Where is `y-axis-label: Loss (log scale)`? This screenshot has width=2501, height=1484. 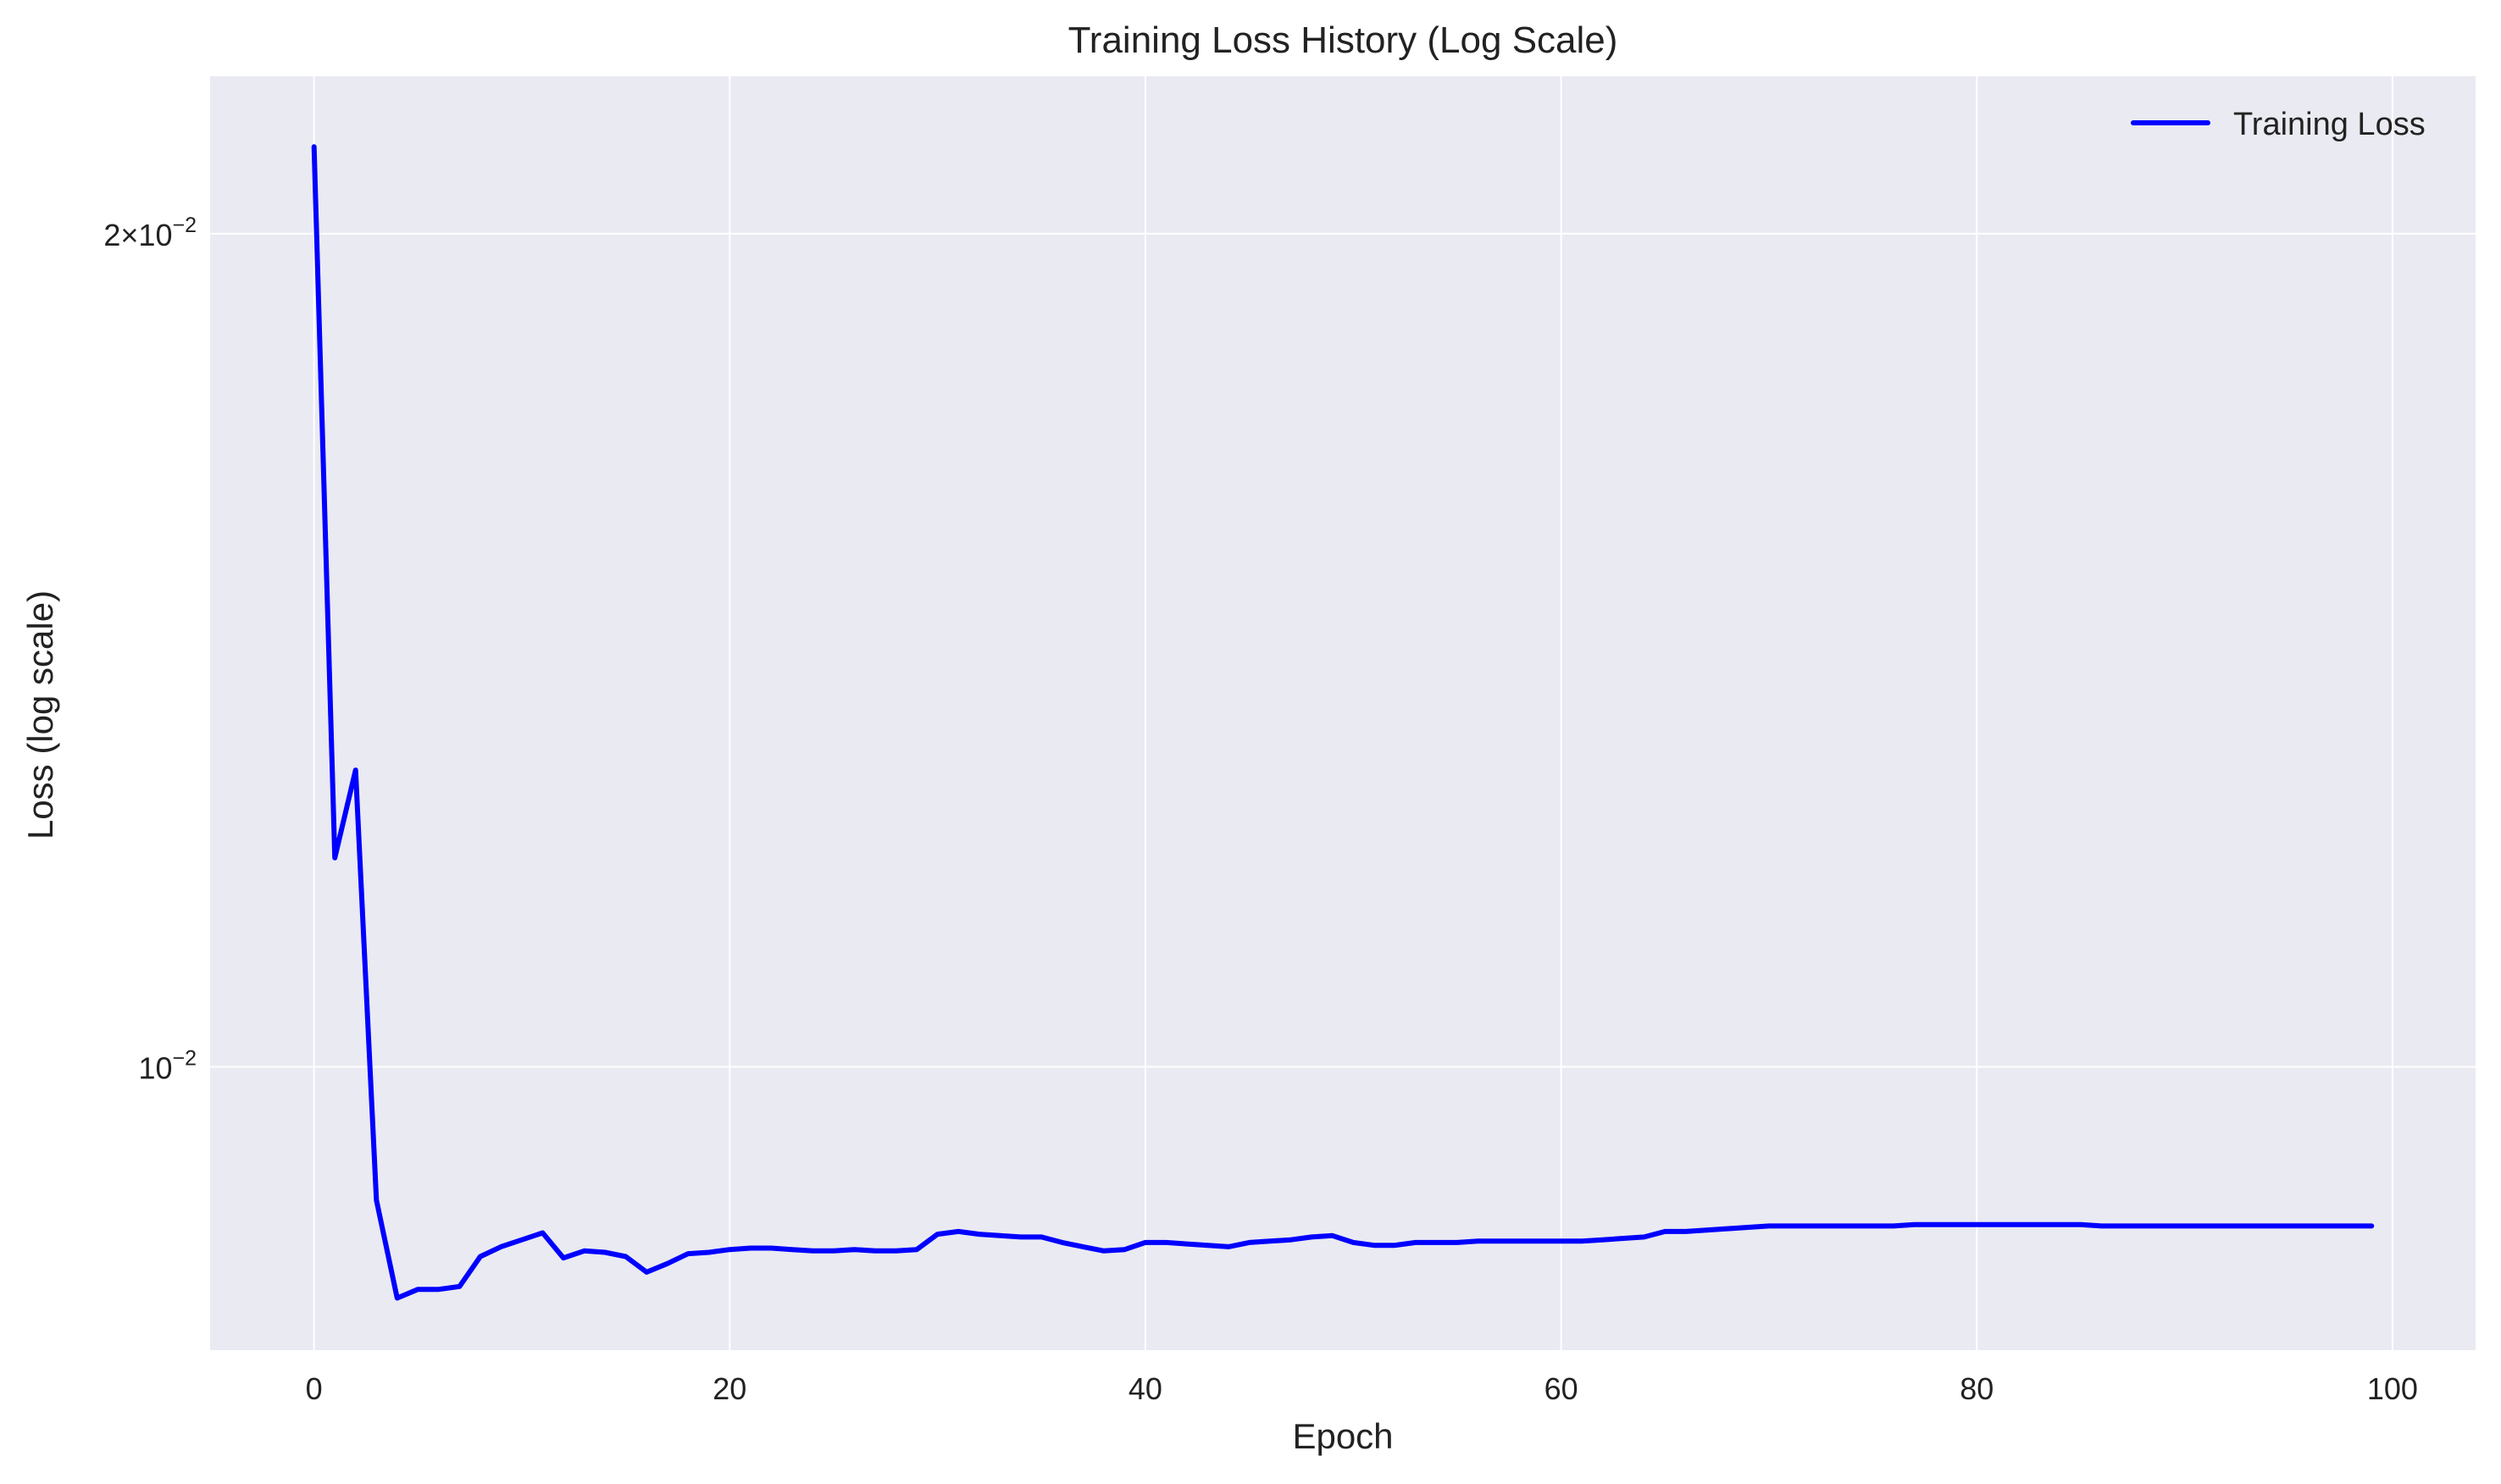
y-axis-label: Loss (log scale) is located at coordinates (40, 714).